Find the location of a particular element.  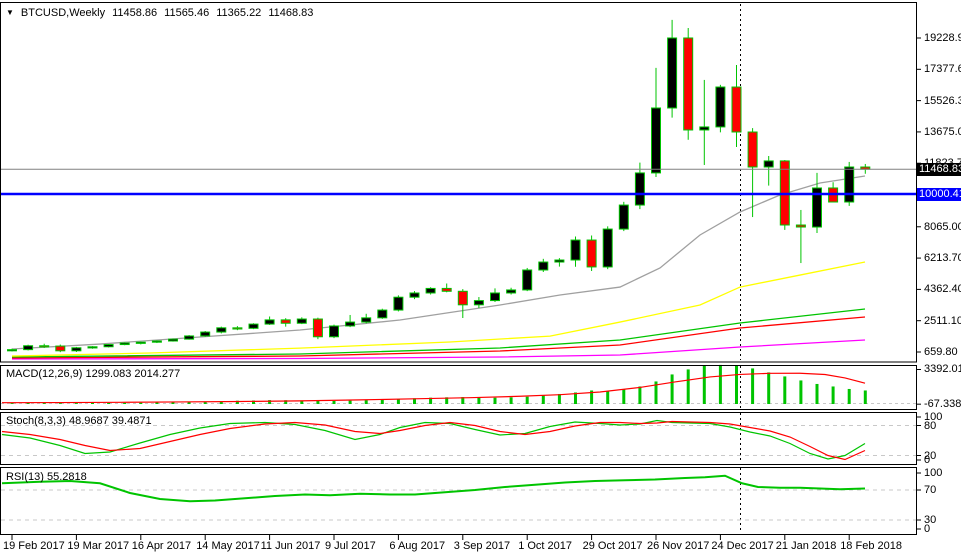

date-tick-label: 26 Nov 2017 is located at coordinates (678, 546).